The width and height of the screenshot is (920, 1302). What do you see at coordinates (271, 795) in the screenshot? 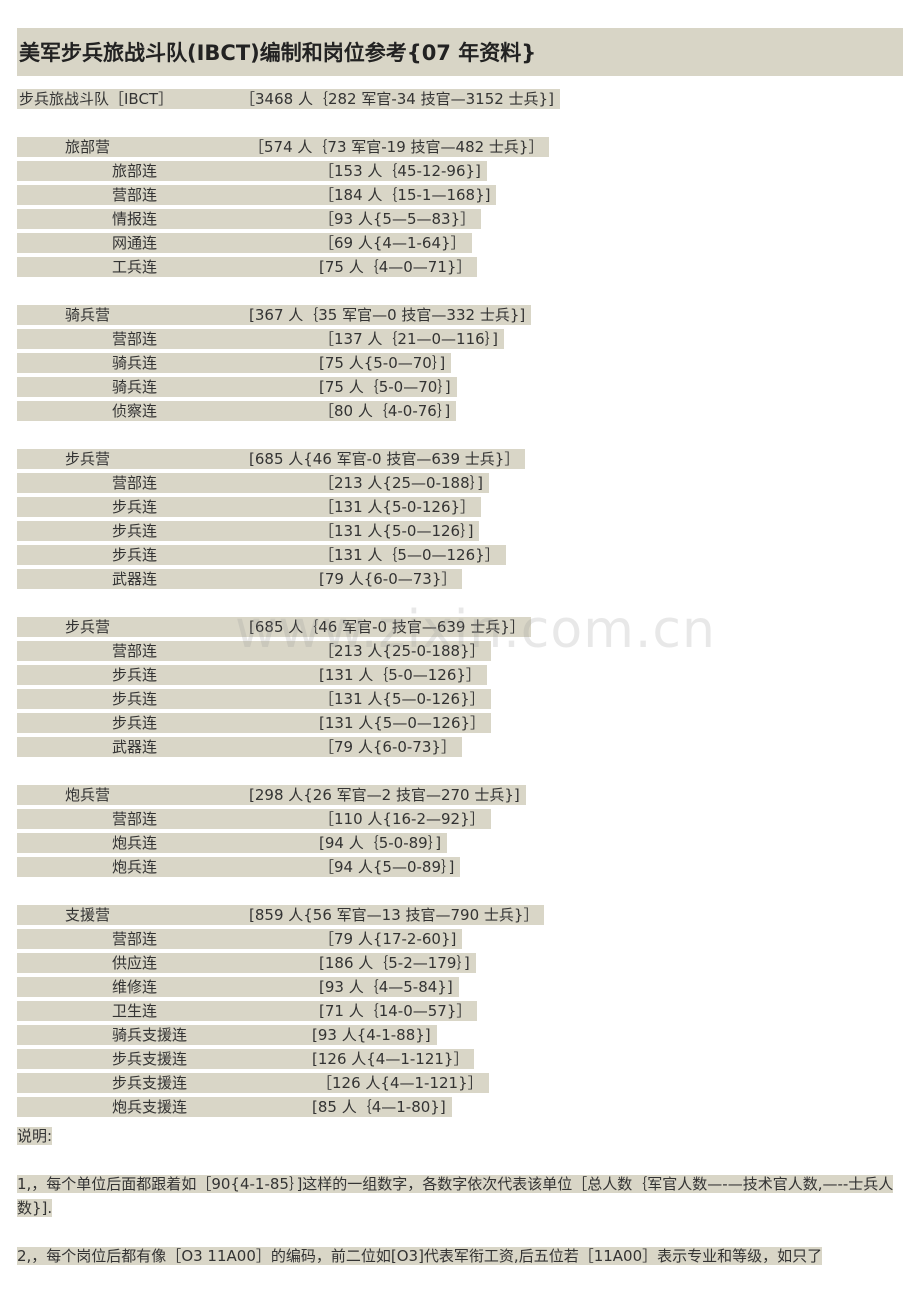
I see `row-highlight: 炮兵营 [298 人{26 军官—2 技官—270 士兵}]` at bounding box center [271, 795].